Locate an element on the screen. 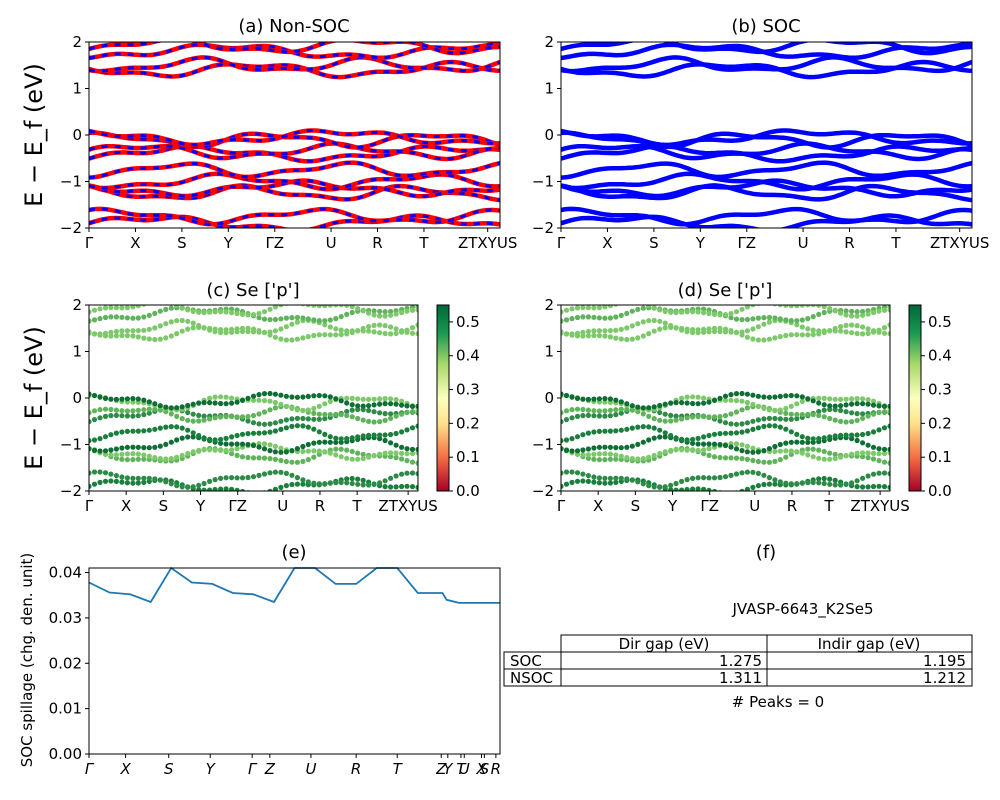  band-line is located at coordinates (766, 181).